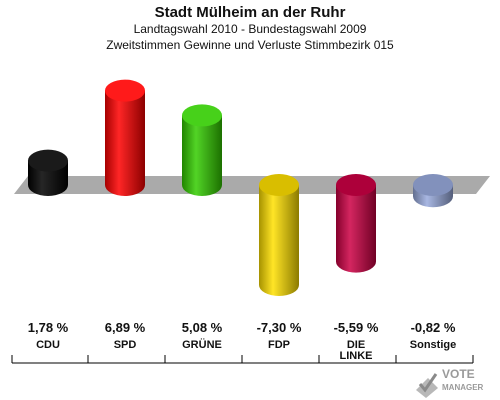 Image resolution: width=500 pixels, height=400 pixels. Describe the element at coordinates (356, 327) in the screenshot. I see `value-label: -5,59 %` at that location.